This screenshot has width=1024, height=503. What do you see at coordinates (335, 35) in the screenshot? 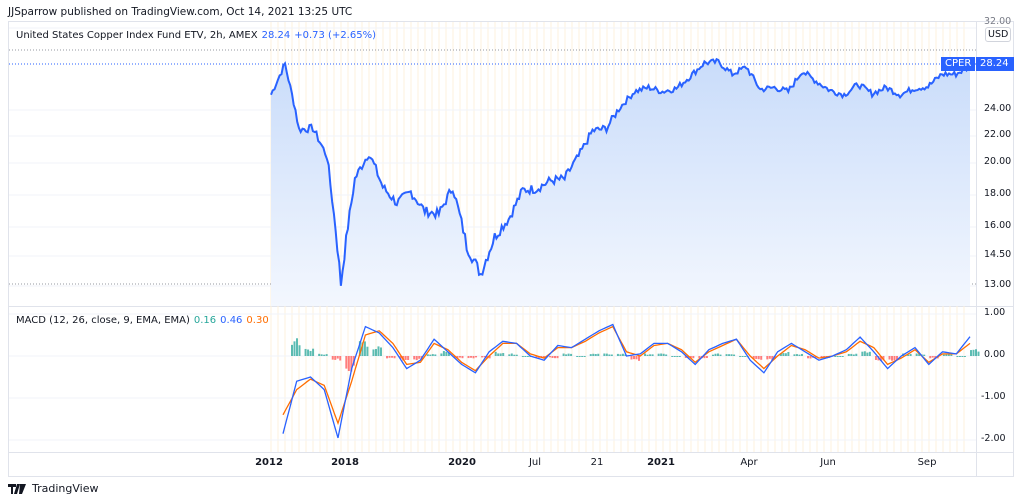
I see `symbol-change: +0.73 (+2.65%)` at bounding box center [335, 35].